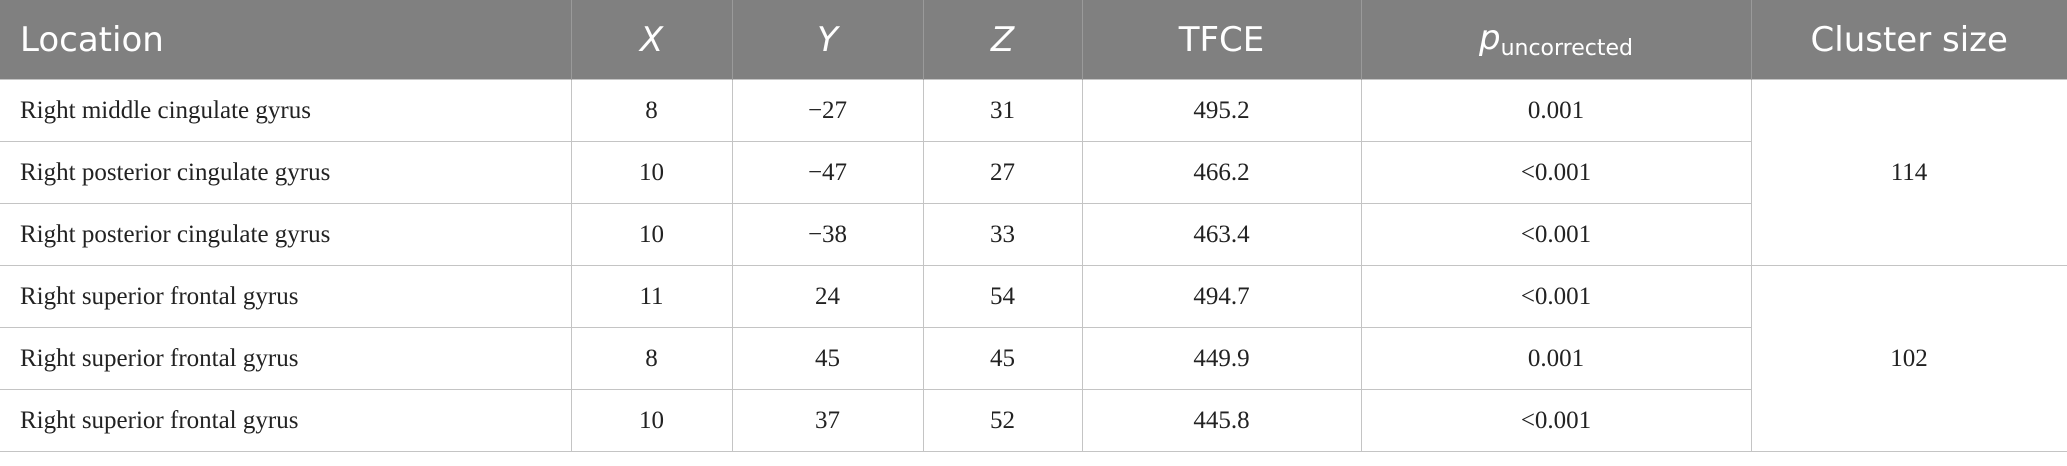 This screenshot has width=2067, height=466. What do you see at coordinates (1002, 420) in the screenshot?
I see `table-cell: 52` at bounding box center [1002, 420].